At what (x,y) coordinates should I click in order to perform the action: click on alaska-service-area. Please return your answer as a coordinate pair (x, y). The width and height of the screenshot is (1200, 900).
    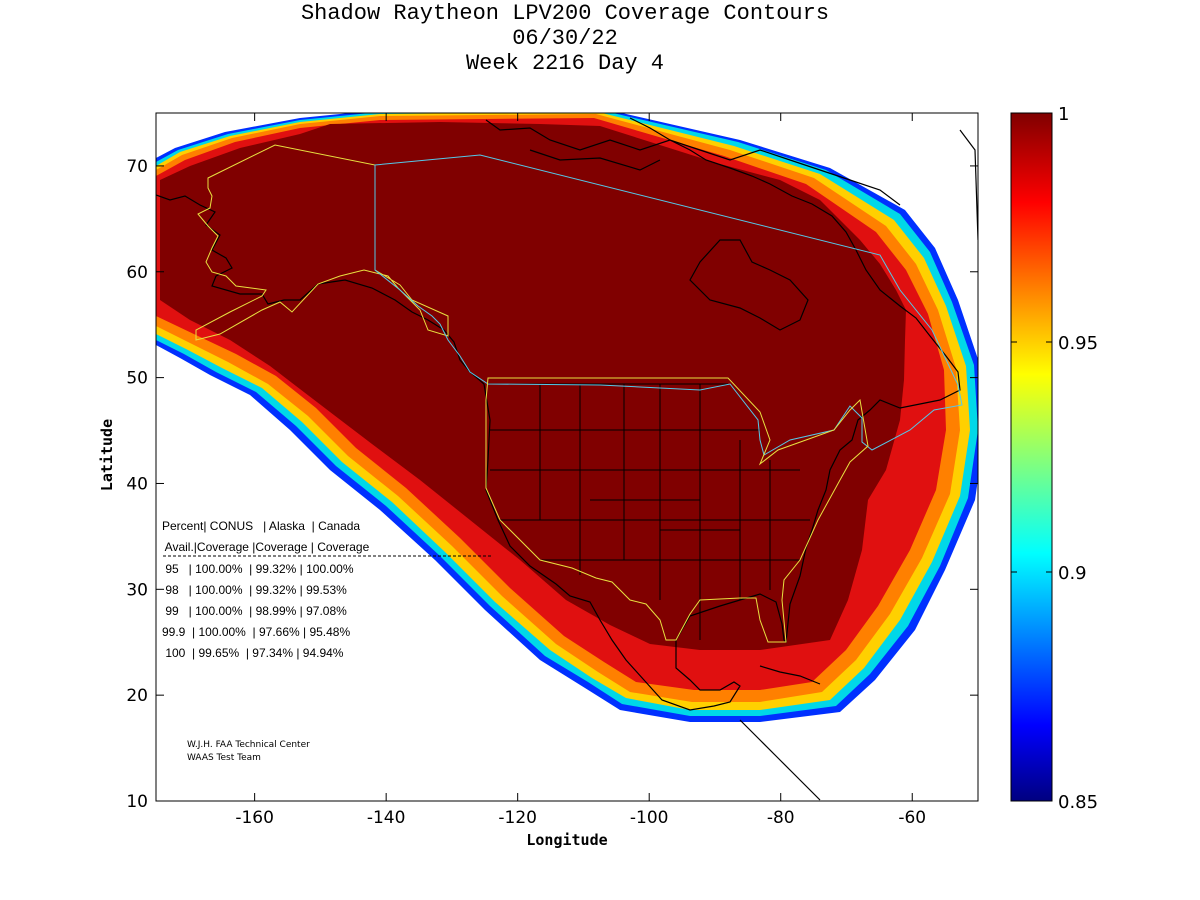
    Looking at the image, I should click on (322, 242).